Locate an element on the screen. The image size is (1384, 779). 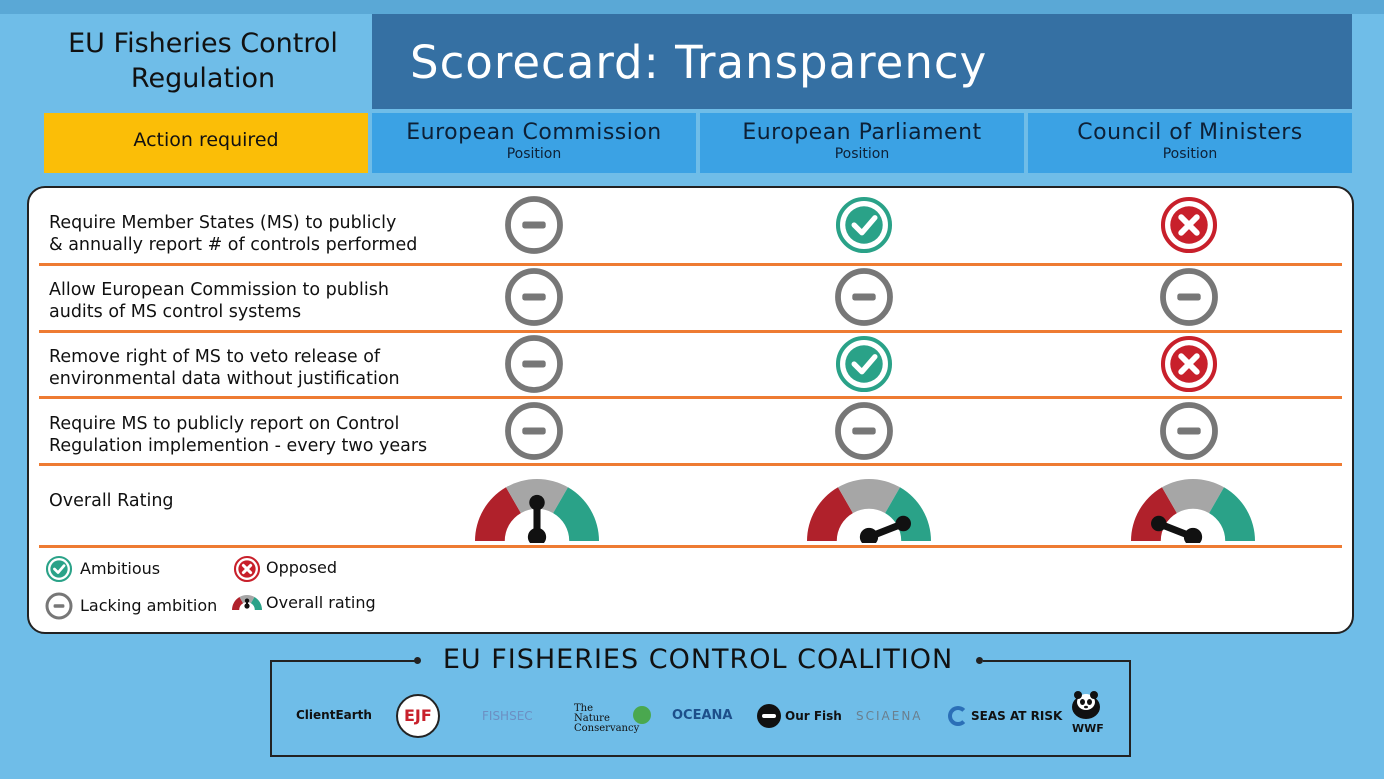
coalition-rule-left is located at coordinates (345, 661).